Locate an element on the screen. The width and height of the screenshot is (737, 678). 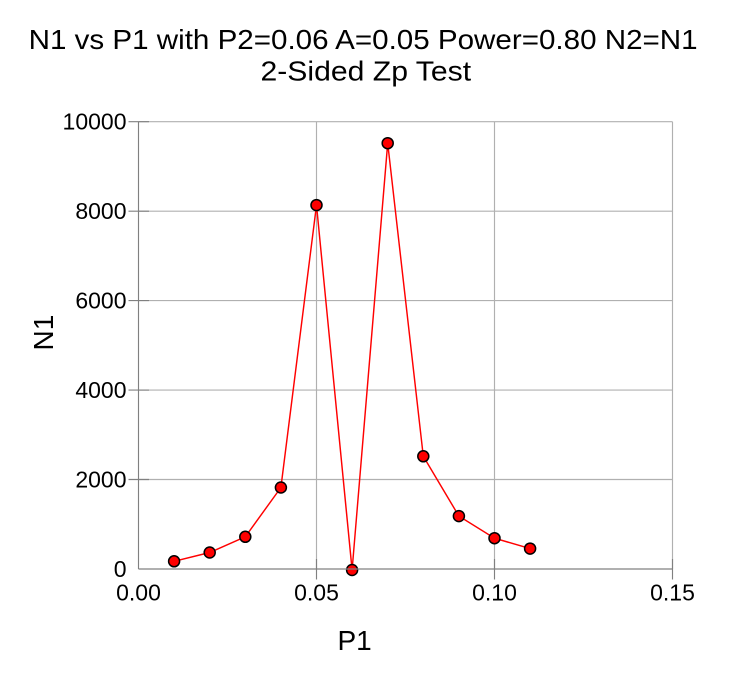
svg-text: 10000 is located at coordinates (95, 122).